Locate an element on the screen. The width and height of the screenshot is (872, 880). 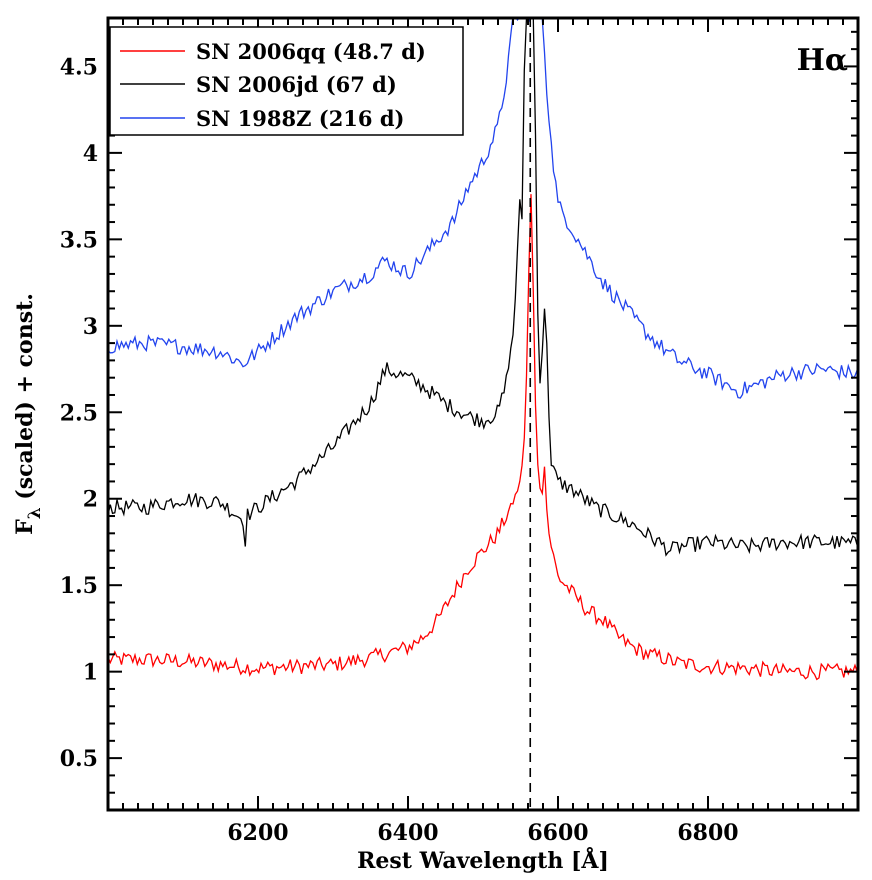
x-tick-label: 6800 is located at coordinates (707, 833).